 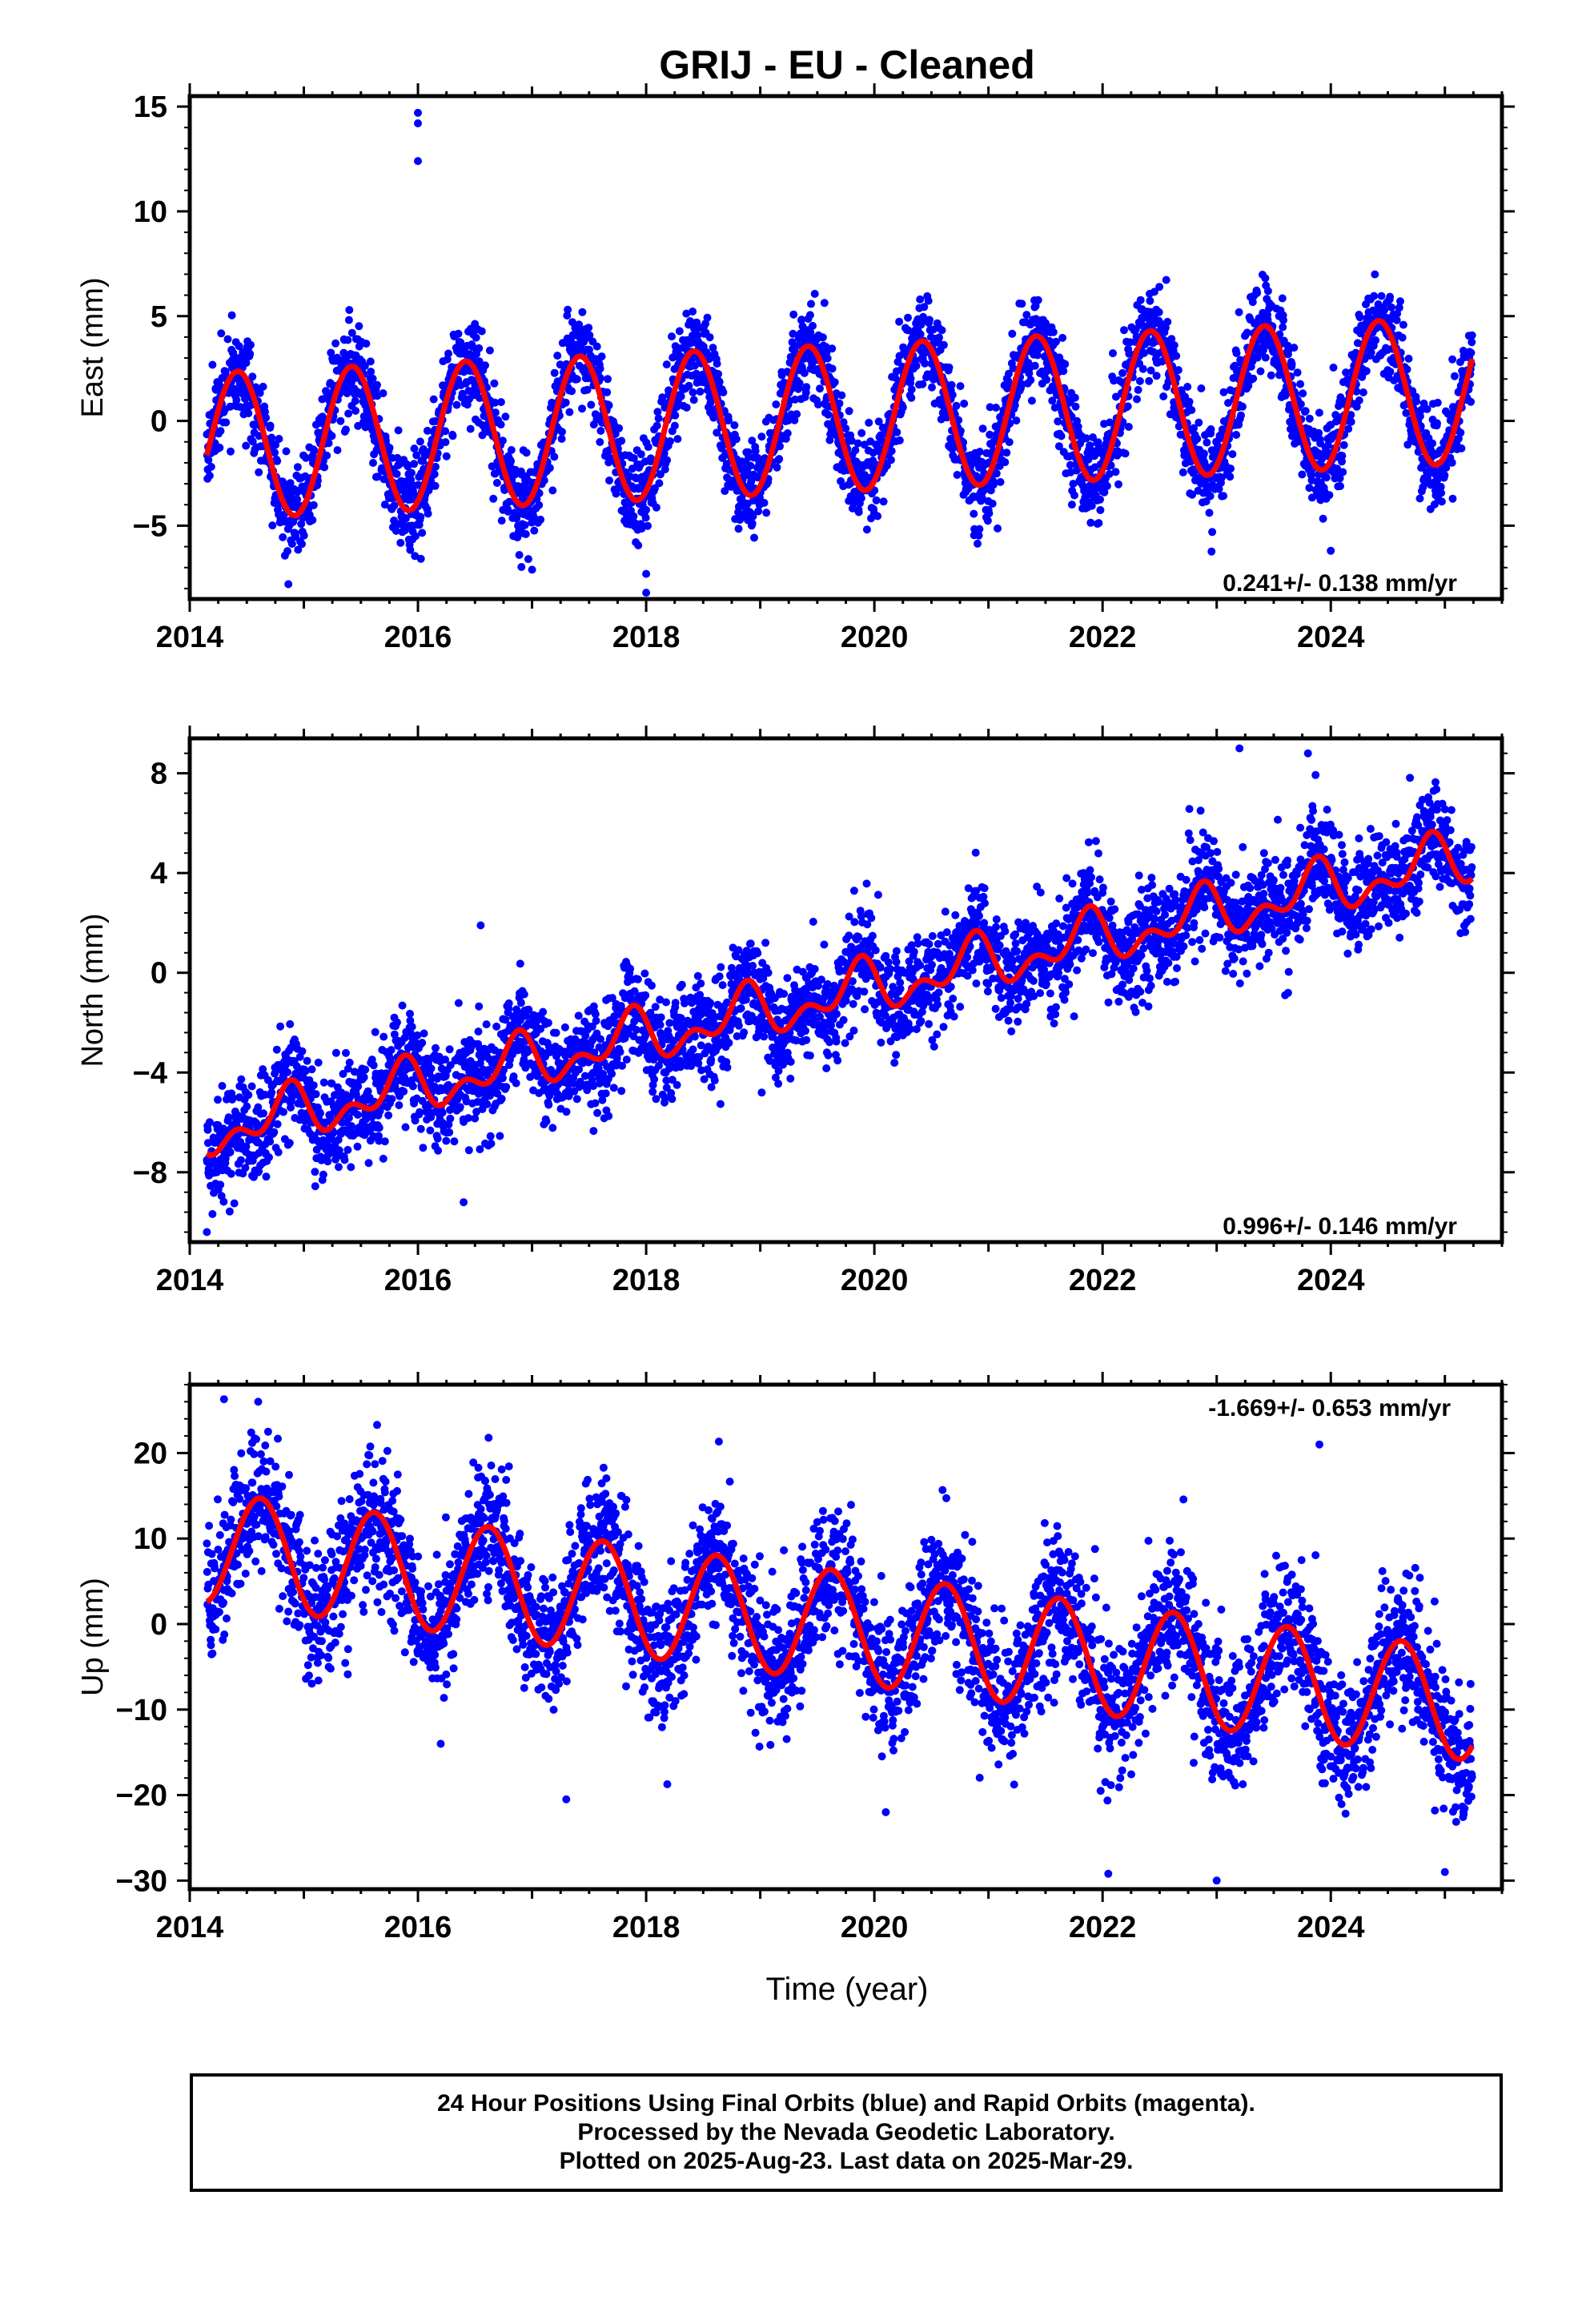 What do you see at coordinates (1103, 637) in the screenshot?
I see `x-tick-label: 2022` at bounding box center [1103, 637].